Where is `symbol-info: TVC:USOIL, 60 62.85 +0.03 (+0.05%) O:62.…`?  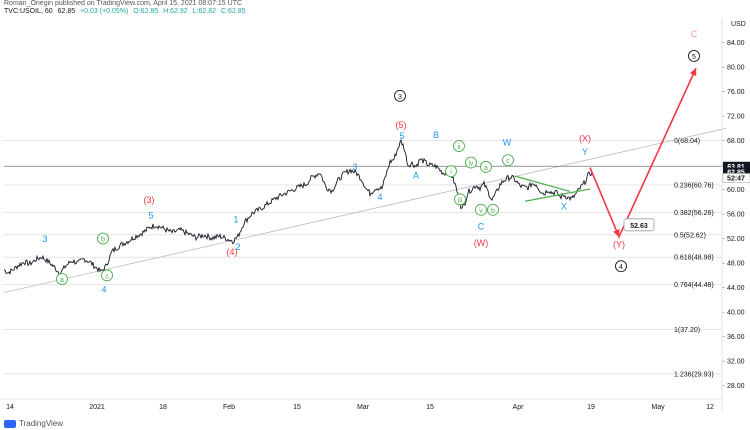
symbol-info: TVC:USOIL, 60 62.85 +0.03 (+0.05%) O:62.… is located at coordinates (126, 11).